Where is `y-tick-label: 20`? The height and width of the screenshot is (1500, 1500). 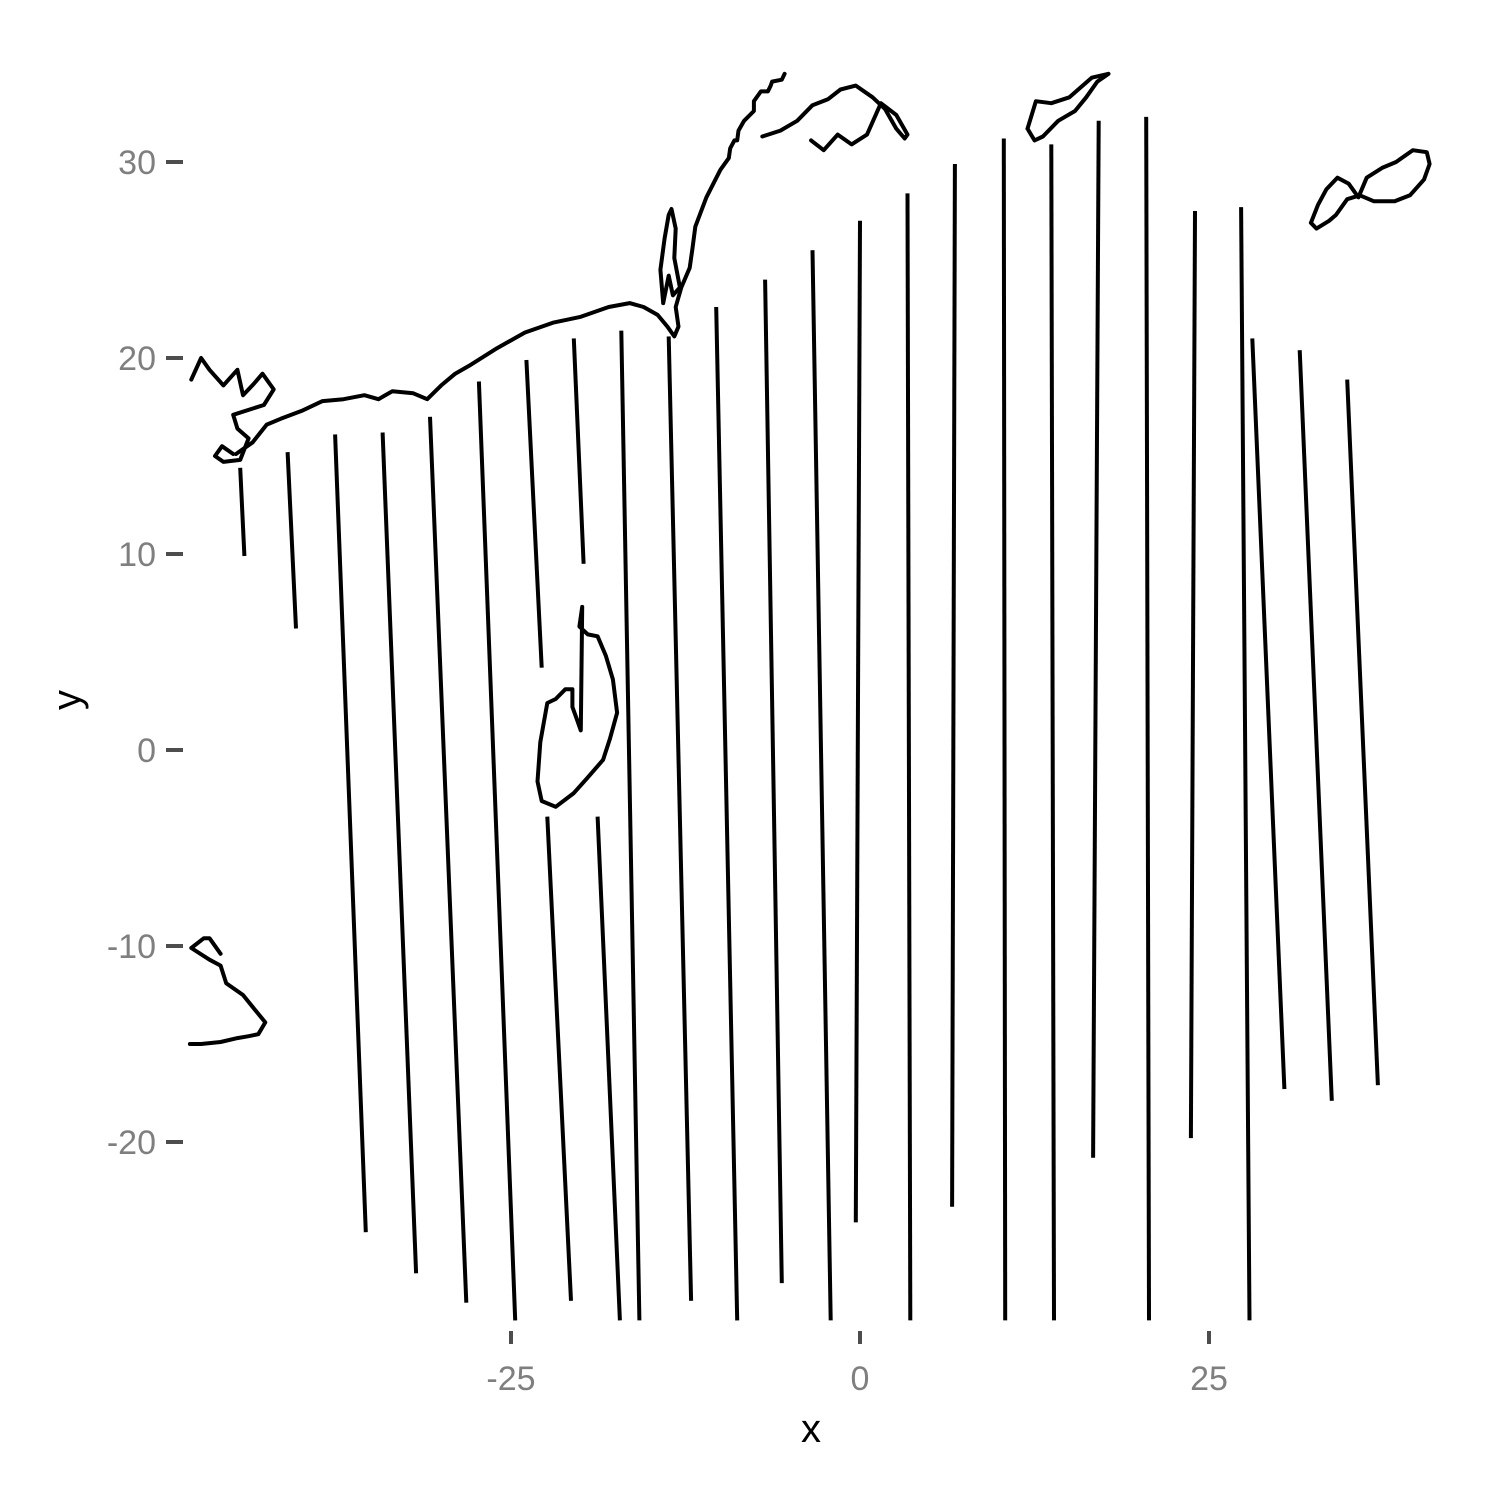 y-tick-label: 20 is located at coordinates (137, 359).